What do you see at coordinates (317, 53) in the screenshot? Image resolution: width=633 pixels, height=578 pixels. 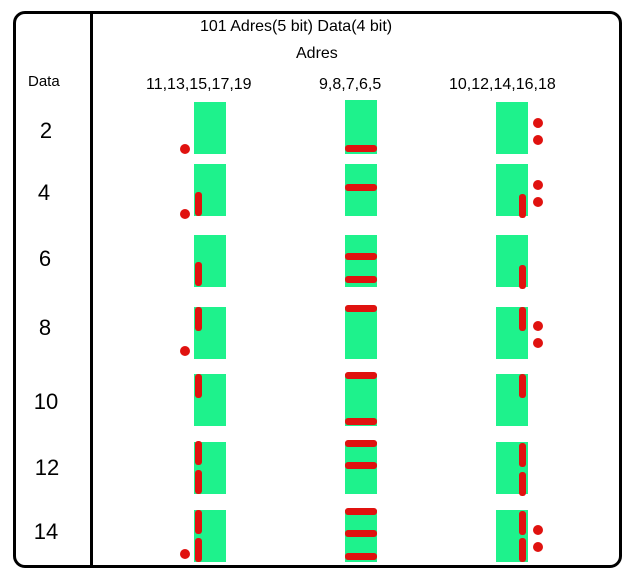 I see `diagram-subtitle: Adres` at bounding box center [317, 53].